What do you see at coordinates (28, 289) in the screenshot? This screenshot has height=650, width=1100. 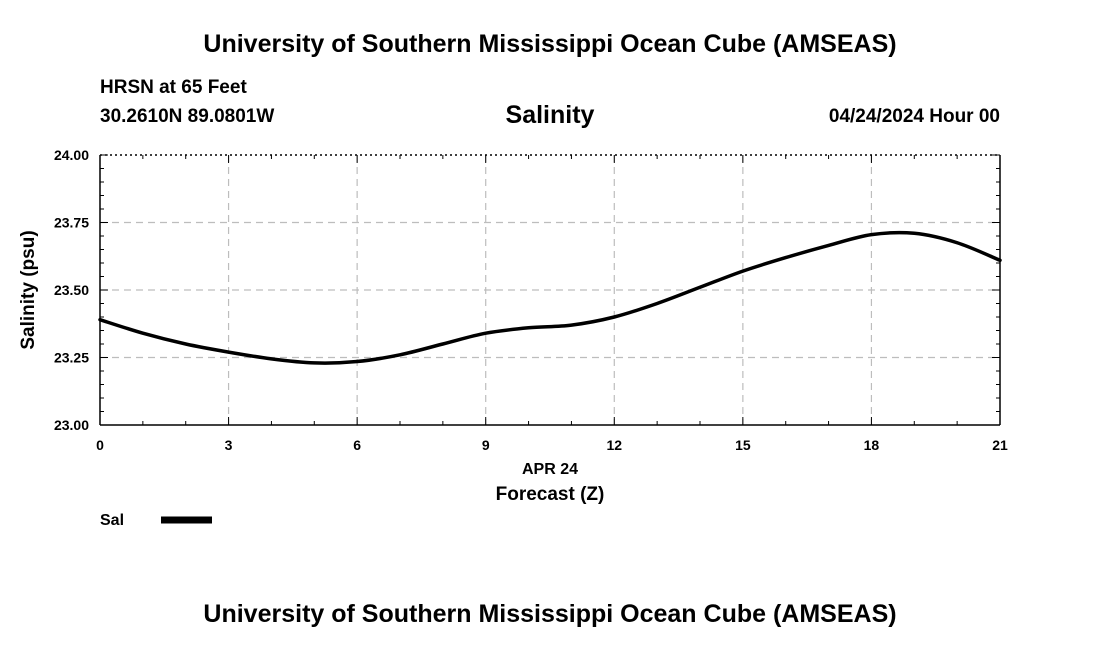 I see `y-axis-label: Salinity (psu)` at bounding box center [28, 289].